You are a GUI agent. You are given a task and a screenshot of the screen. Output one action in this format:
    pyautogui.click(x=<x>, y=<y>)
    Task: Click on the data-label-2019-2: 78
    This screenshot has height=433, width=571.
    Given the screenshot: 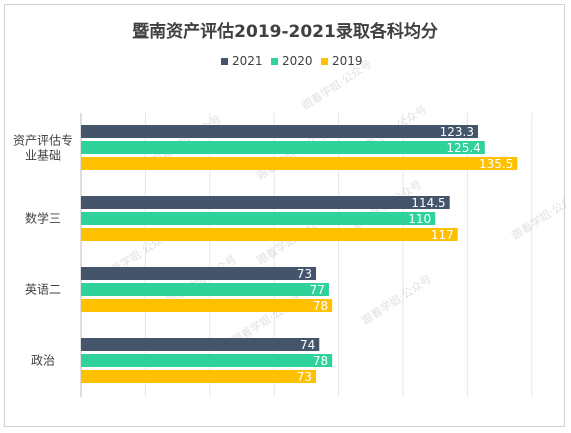 What is the action you would take?
    pyautogui.click(x=320, y=306)
    